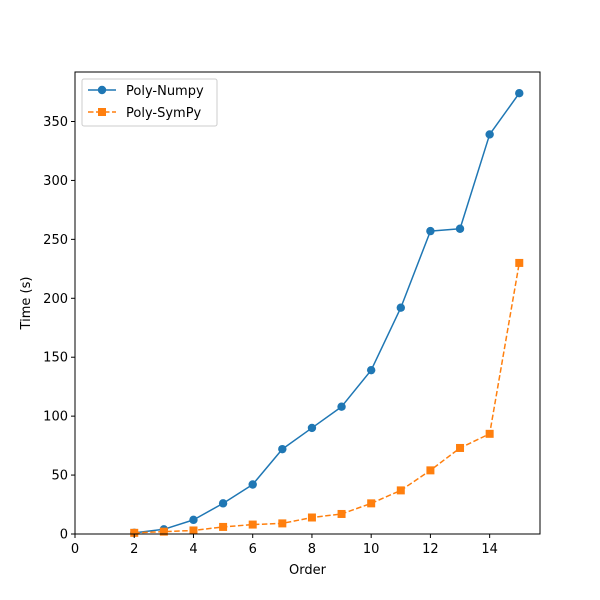 The height and width of the screenshot is (600, 600). I want to click on legend-label-poly-numpy: Poly-Numpy, so click(165, 91).